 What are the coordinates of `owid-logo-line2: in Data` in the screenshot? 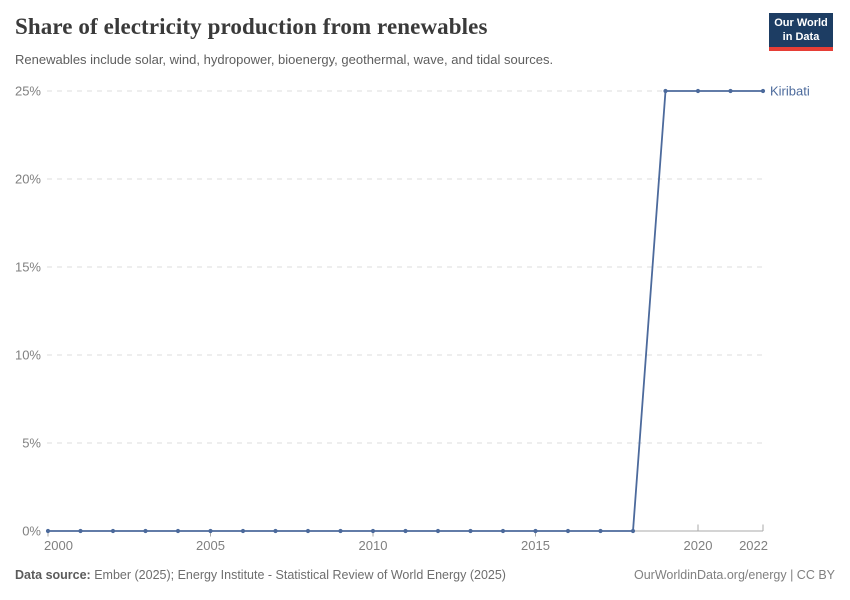 It's located at (801, 37).